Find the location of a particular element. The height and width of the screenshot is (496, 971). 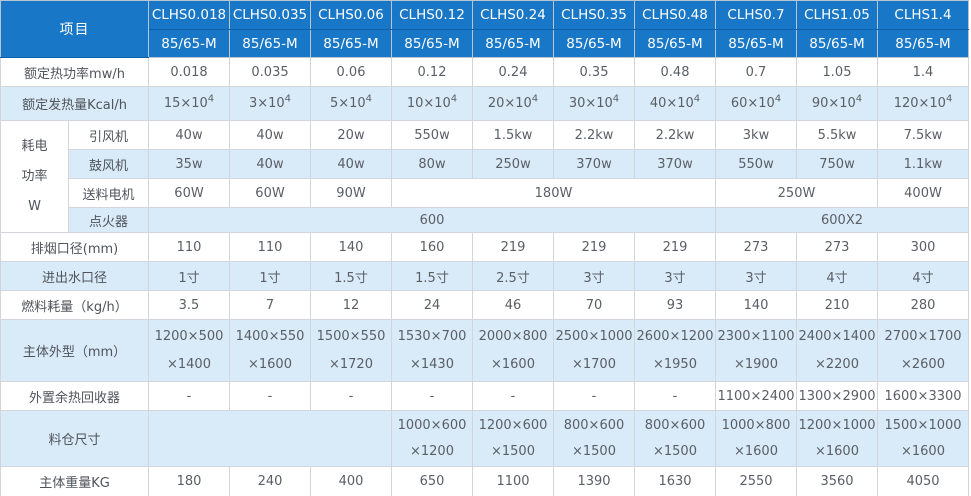

data-cell: 1.1kw is located at coordinates (923, 164).